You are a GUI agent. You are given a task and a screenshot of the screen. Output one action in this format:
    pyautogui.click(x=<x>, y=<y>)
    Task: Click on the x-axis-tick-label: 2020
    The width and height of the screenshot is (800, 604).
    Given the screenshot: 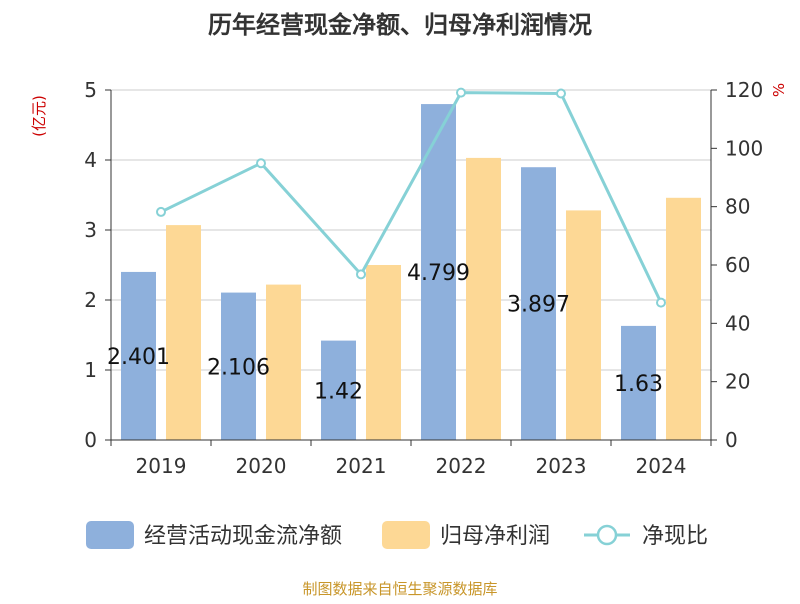 What is the action you would take?
    pyautogui.click(x=261, y=466)
    